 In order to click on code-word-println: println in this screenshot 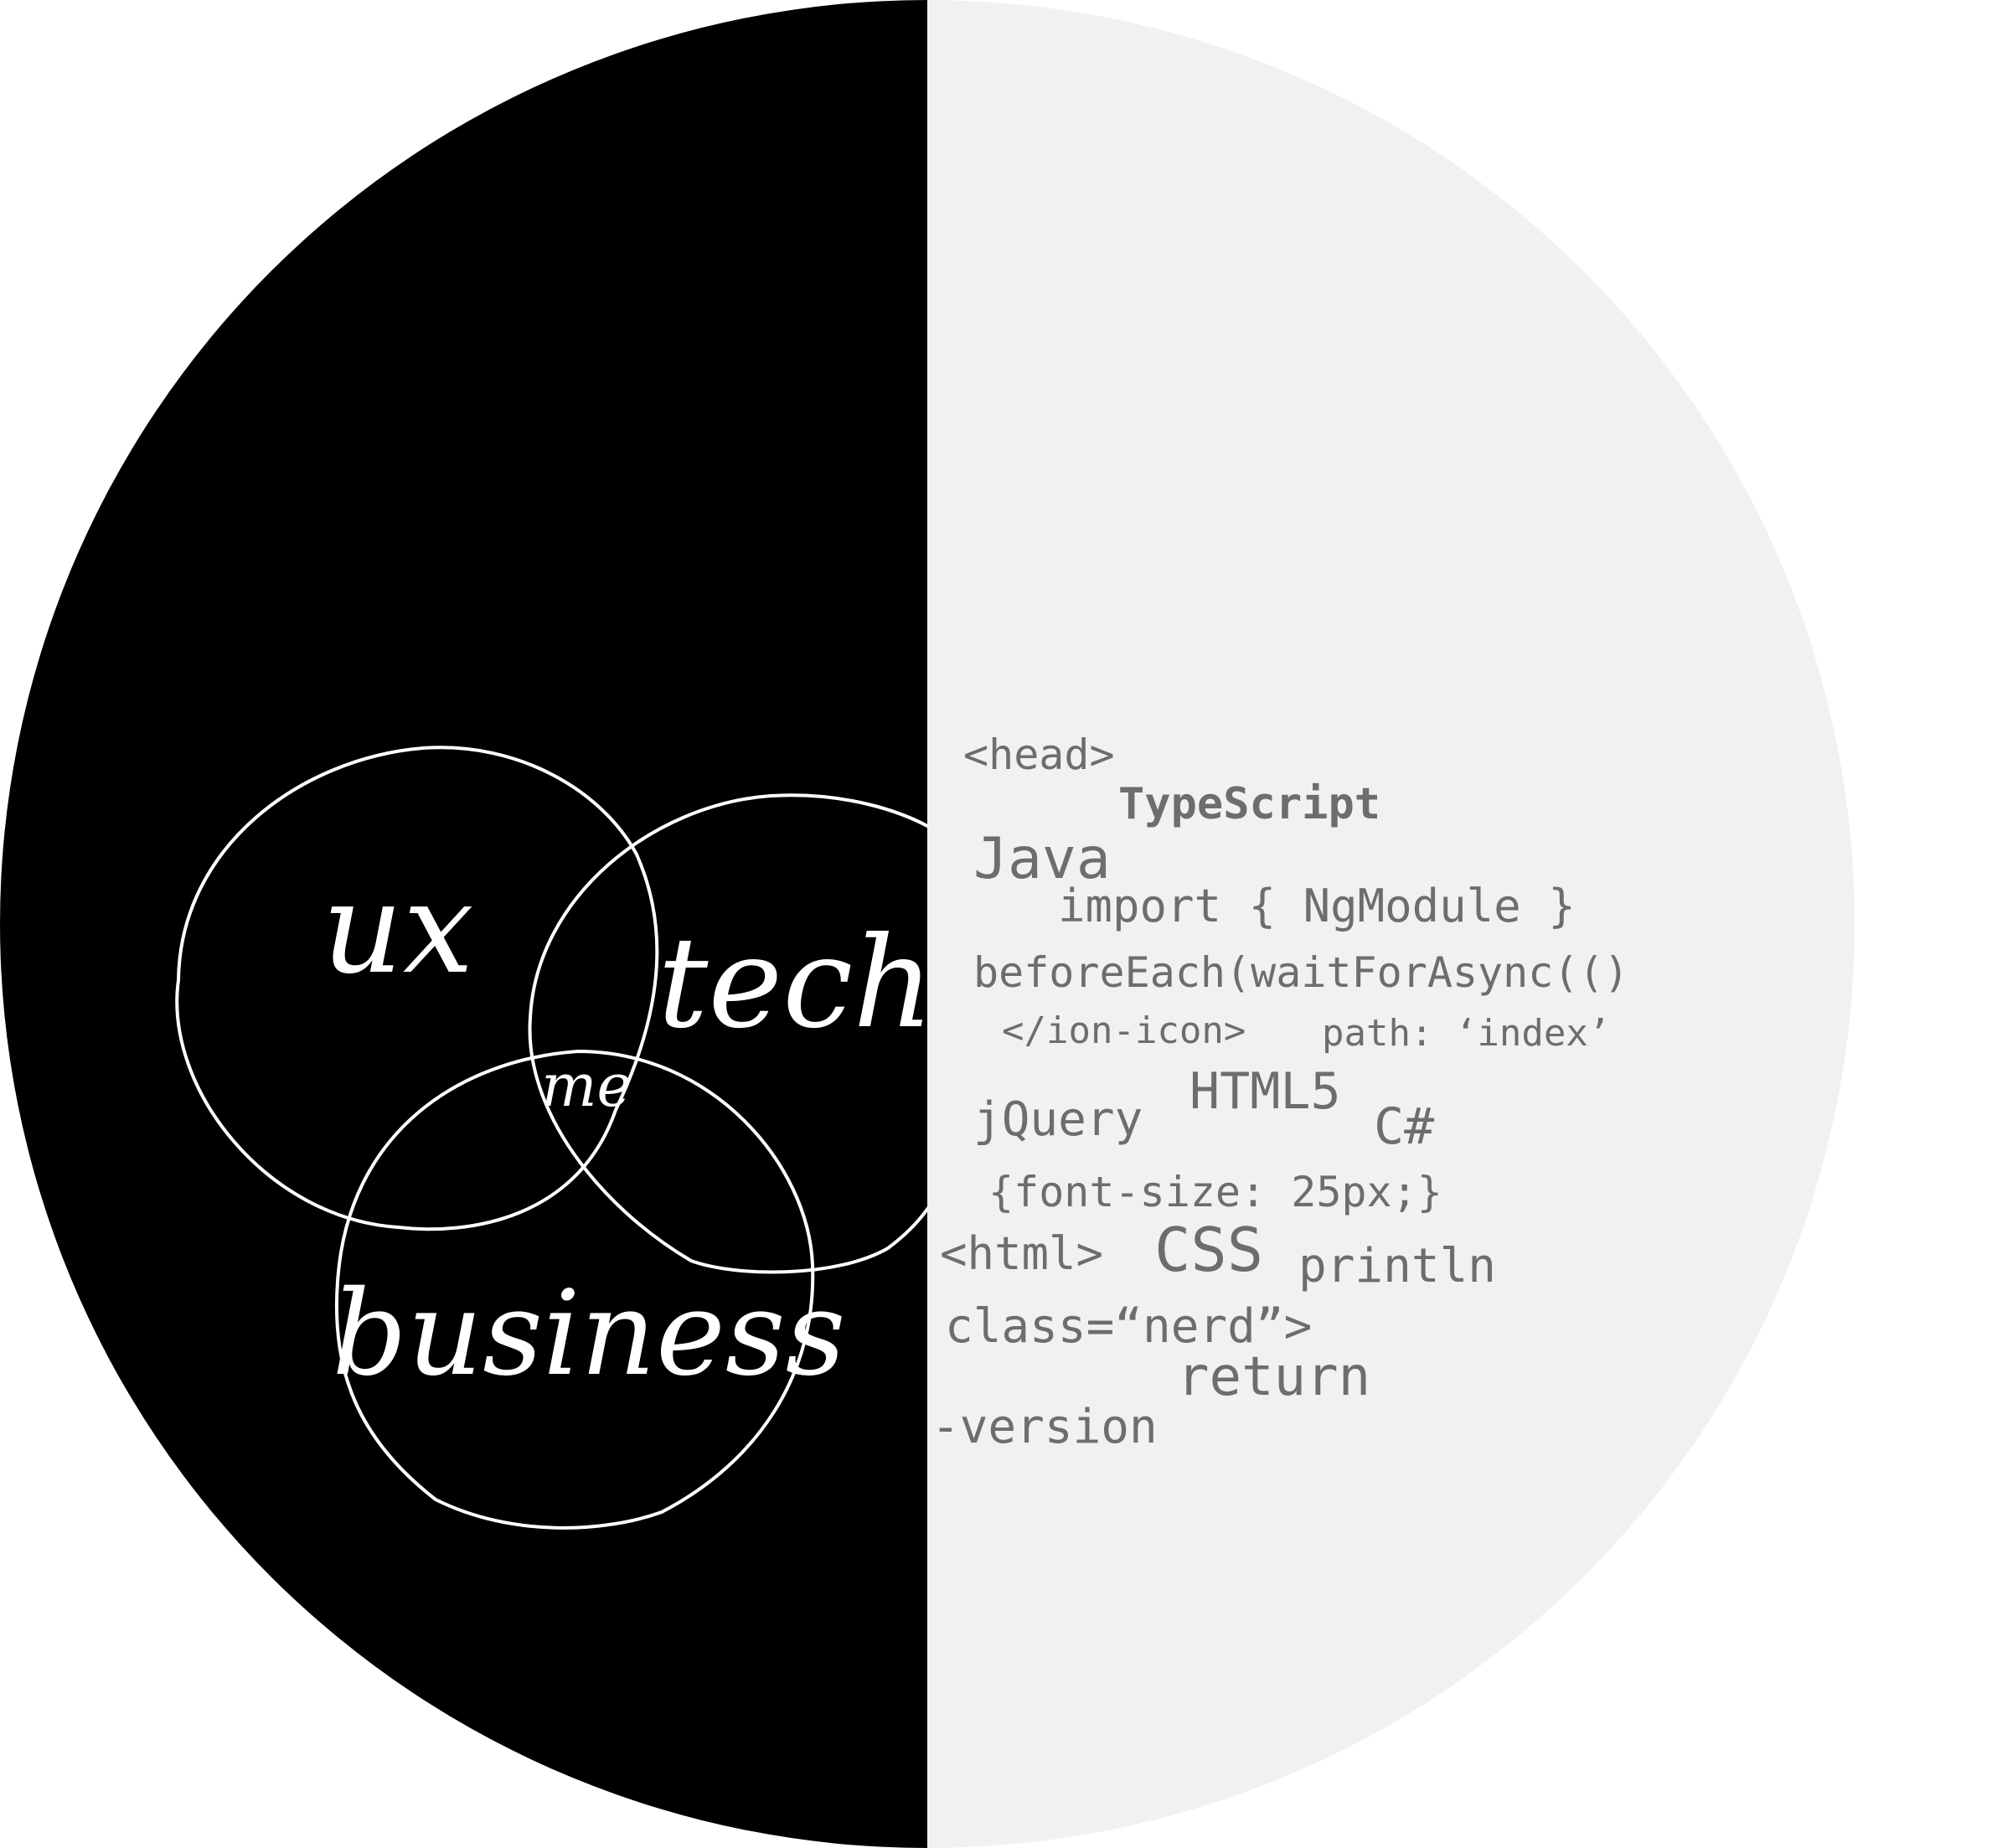, I will do `click(1397, 1266)`.